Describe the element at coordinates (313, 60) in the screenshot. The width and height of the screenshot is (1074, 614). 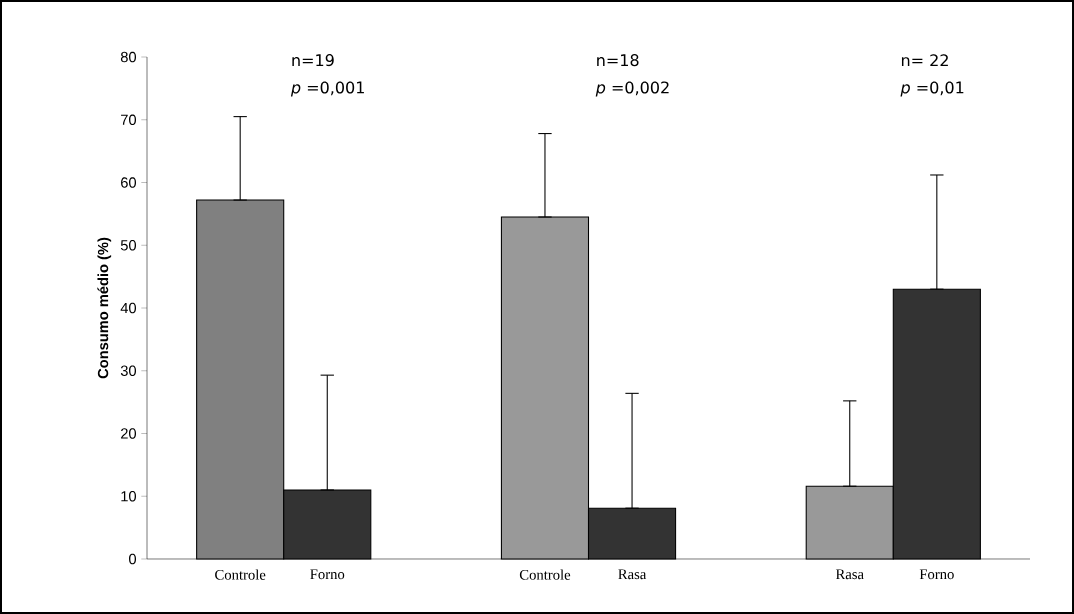
I see `annotation: n=19` at that location.